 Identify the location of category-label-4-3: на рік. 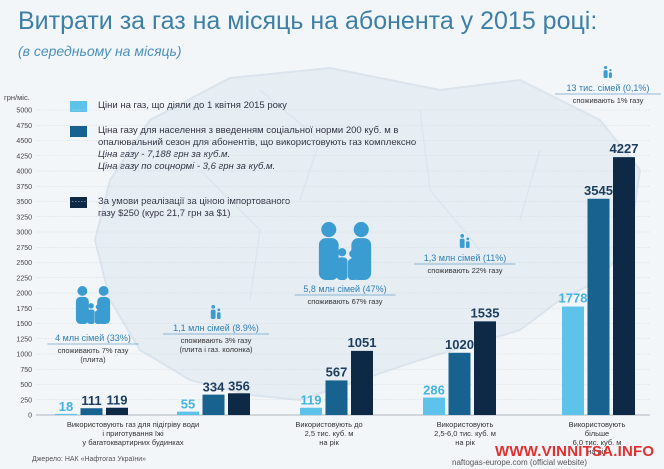
(465, 442).